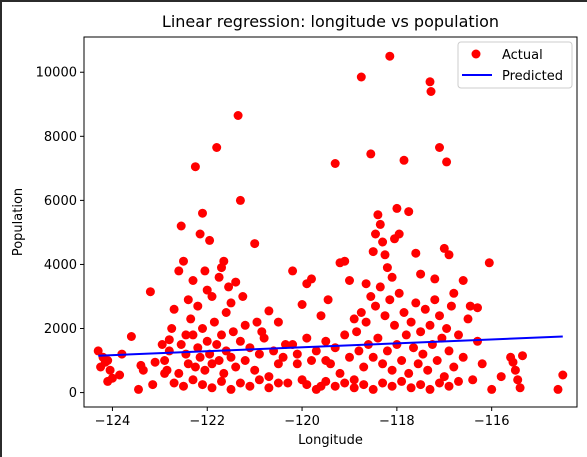 The height and width of the screenshot is (457, 587). What do you see at coordinates (397, 421) in the screenshot?
I see `x-tick-label: −118` at bounding box center [397, 421].